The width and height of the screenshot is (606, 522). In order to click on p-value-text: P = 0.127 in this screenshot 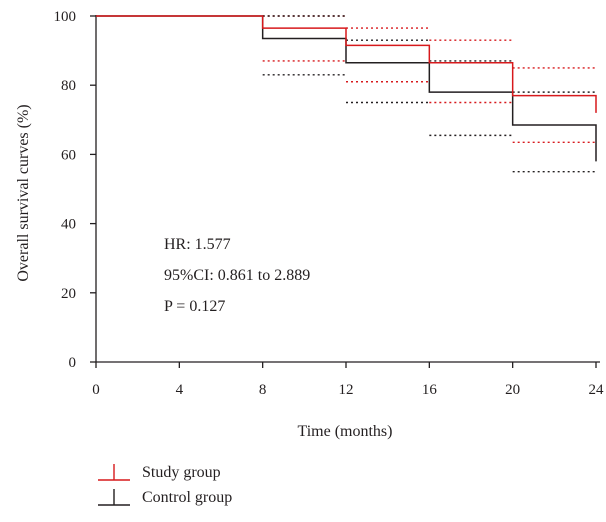, I will do `click(194, 306)`.